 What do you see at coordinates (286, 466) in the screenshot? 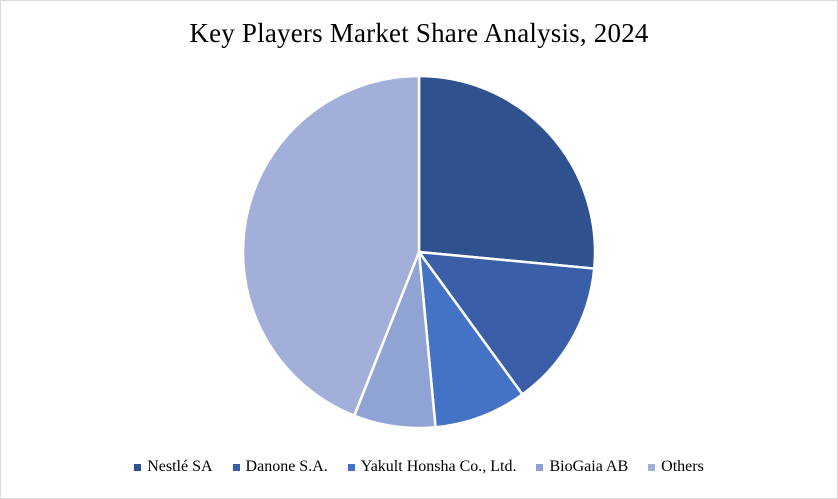
I see `legend-label: Danone S.A.` at bounding box center [286, 466].